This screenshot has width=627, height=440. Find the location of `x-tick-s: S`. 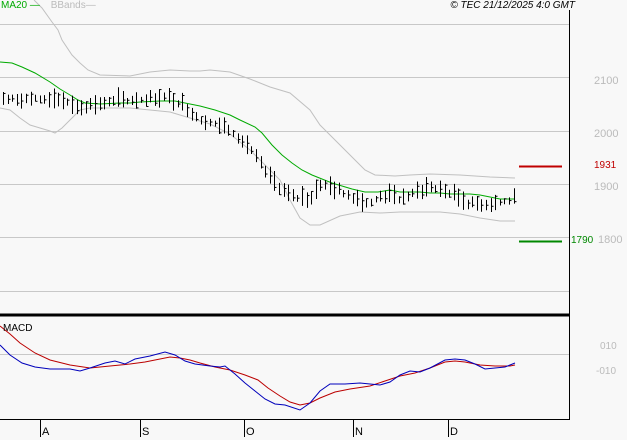

x-tick-s: S is located at coordinates (146, 432).